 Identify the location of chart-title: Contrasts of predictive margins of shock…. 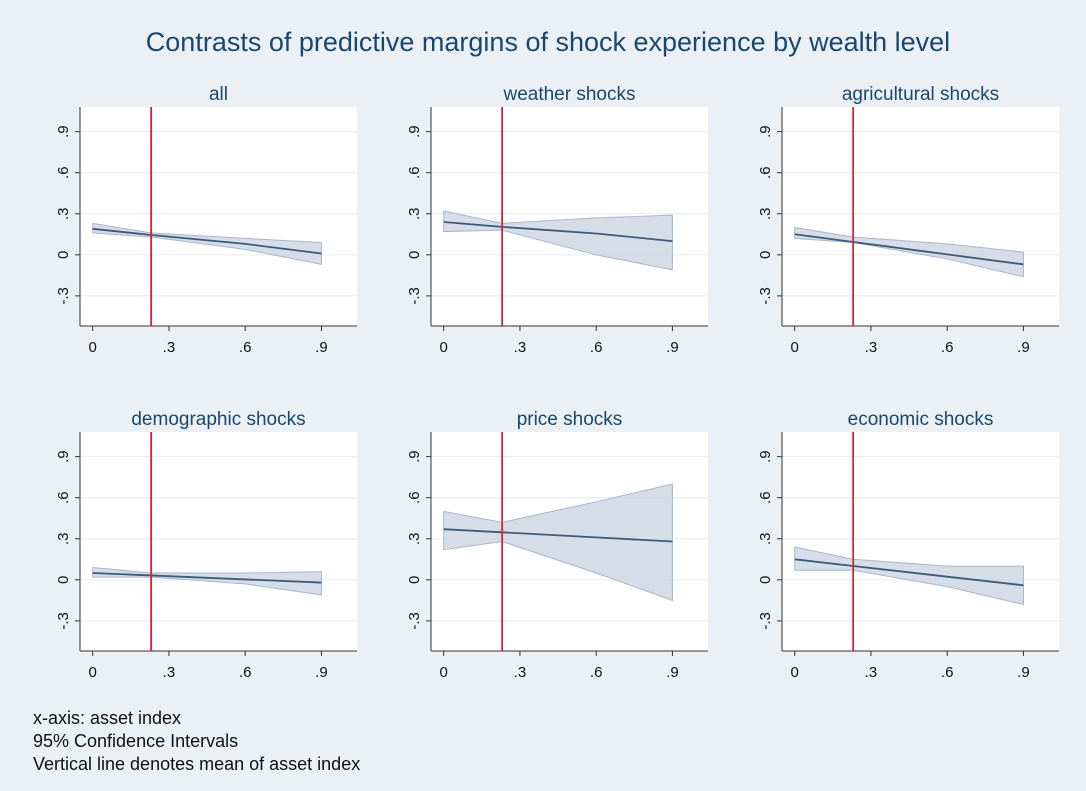
(548, 42).